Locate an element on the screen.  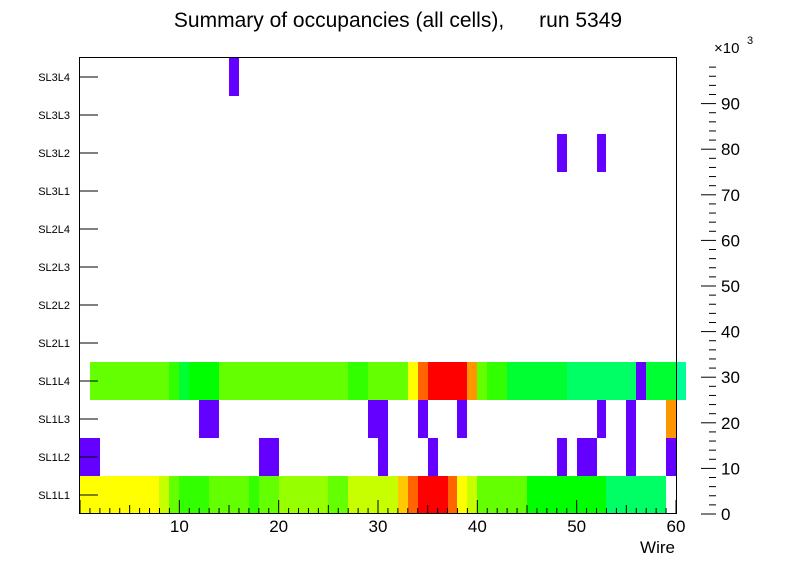
y-tick-label: SL1L3 is located at coordinates (54, 420).